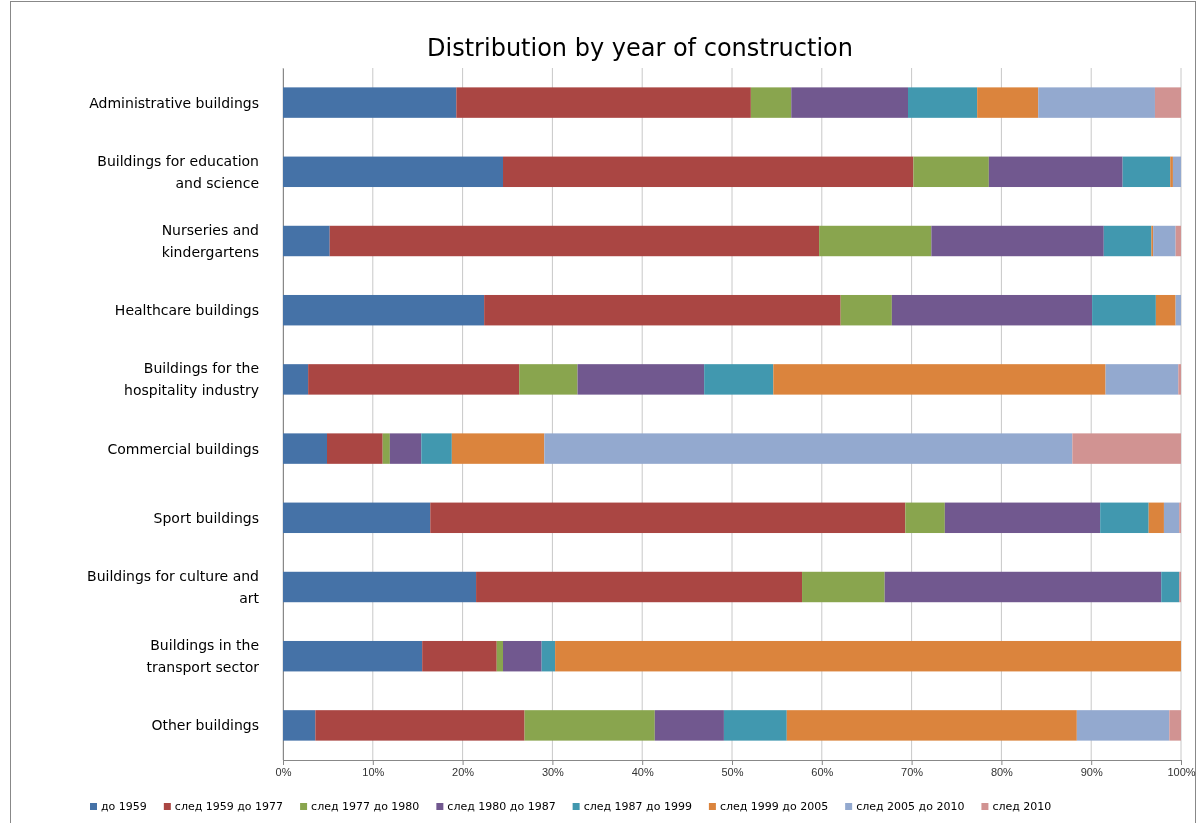 The width and height of the screenshot is (1200, 823). I want to click on x-tick-label: 100%, so click(1181, 771).